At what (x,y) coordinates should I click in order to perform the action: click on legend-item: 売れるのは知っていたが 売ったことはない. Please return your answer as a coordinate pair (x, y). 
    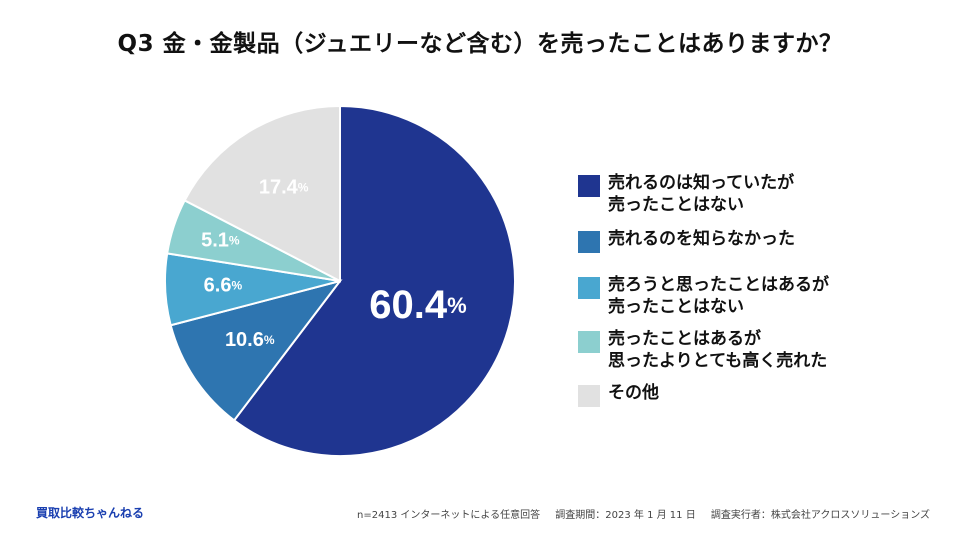
    Looking at the image, I should click on (758, 194).